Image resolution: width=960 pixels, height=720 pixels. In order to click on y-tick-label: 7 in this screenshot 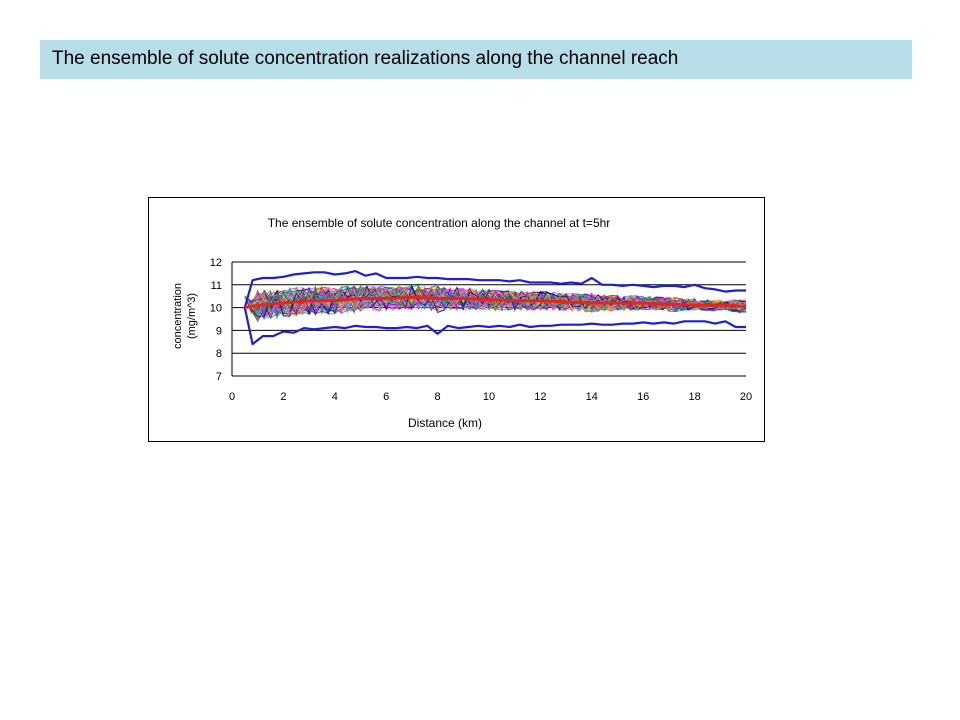, I will do `click(219, 377)`.